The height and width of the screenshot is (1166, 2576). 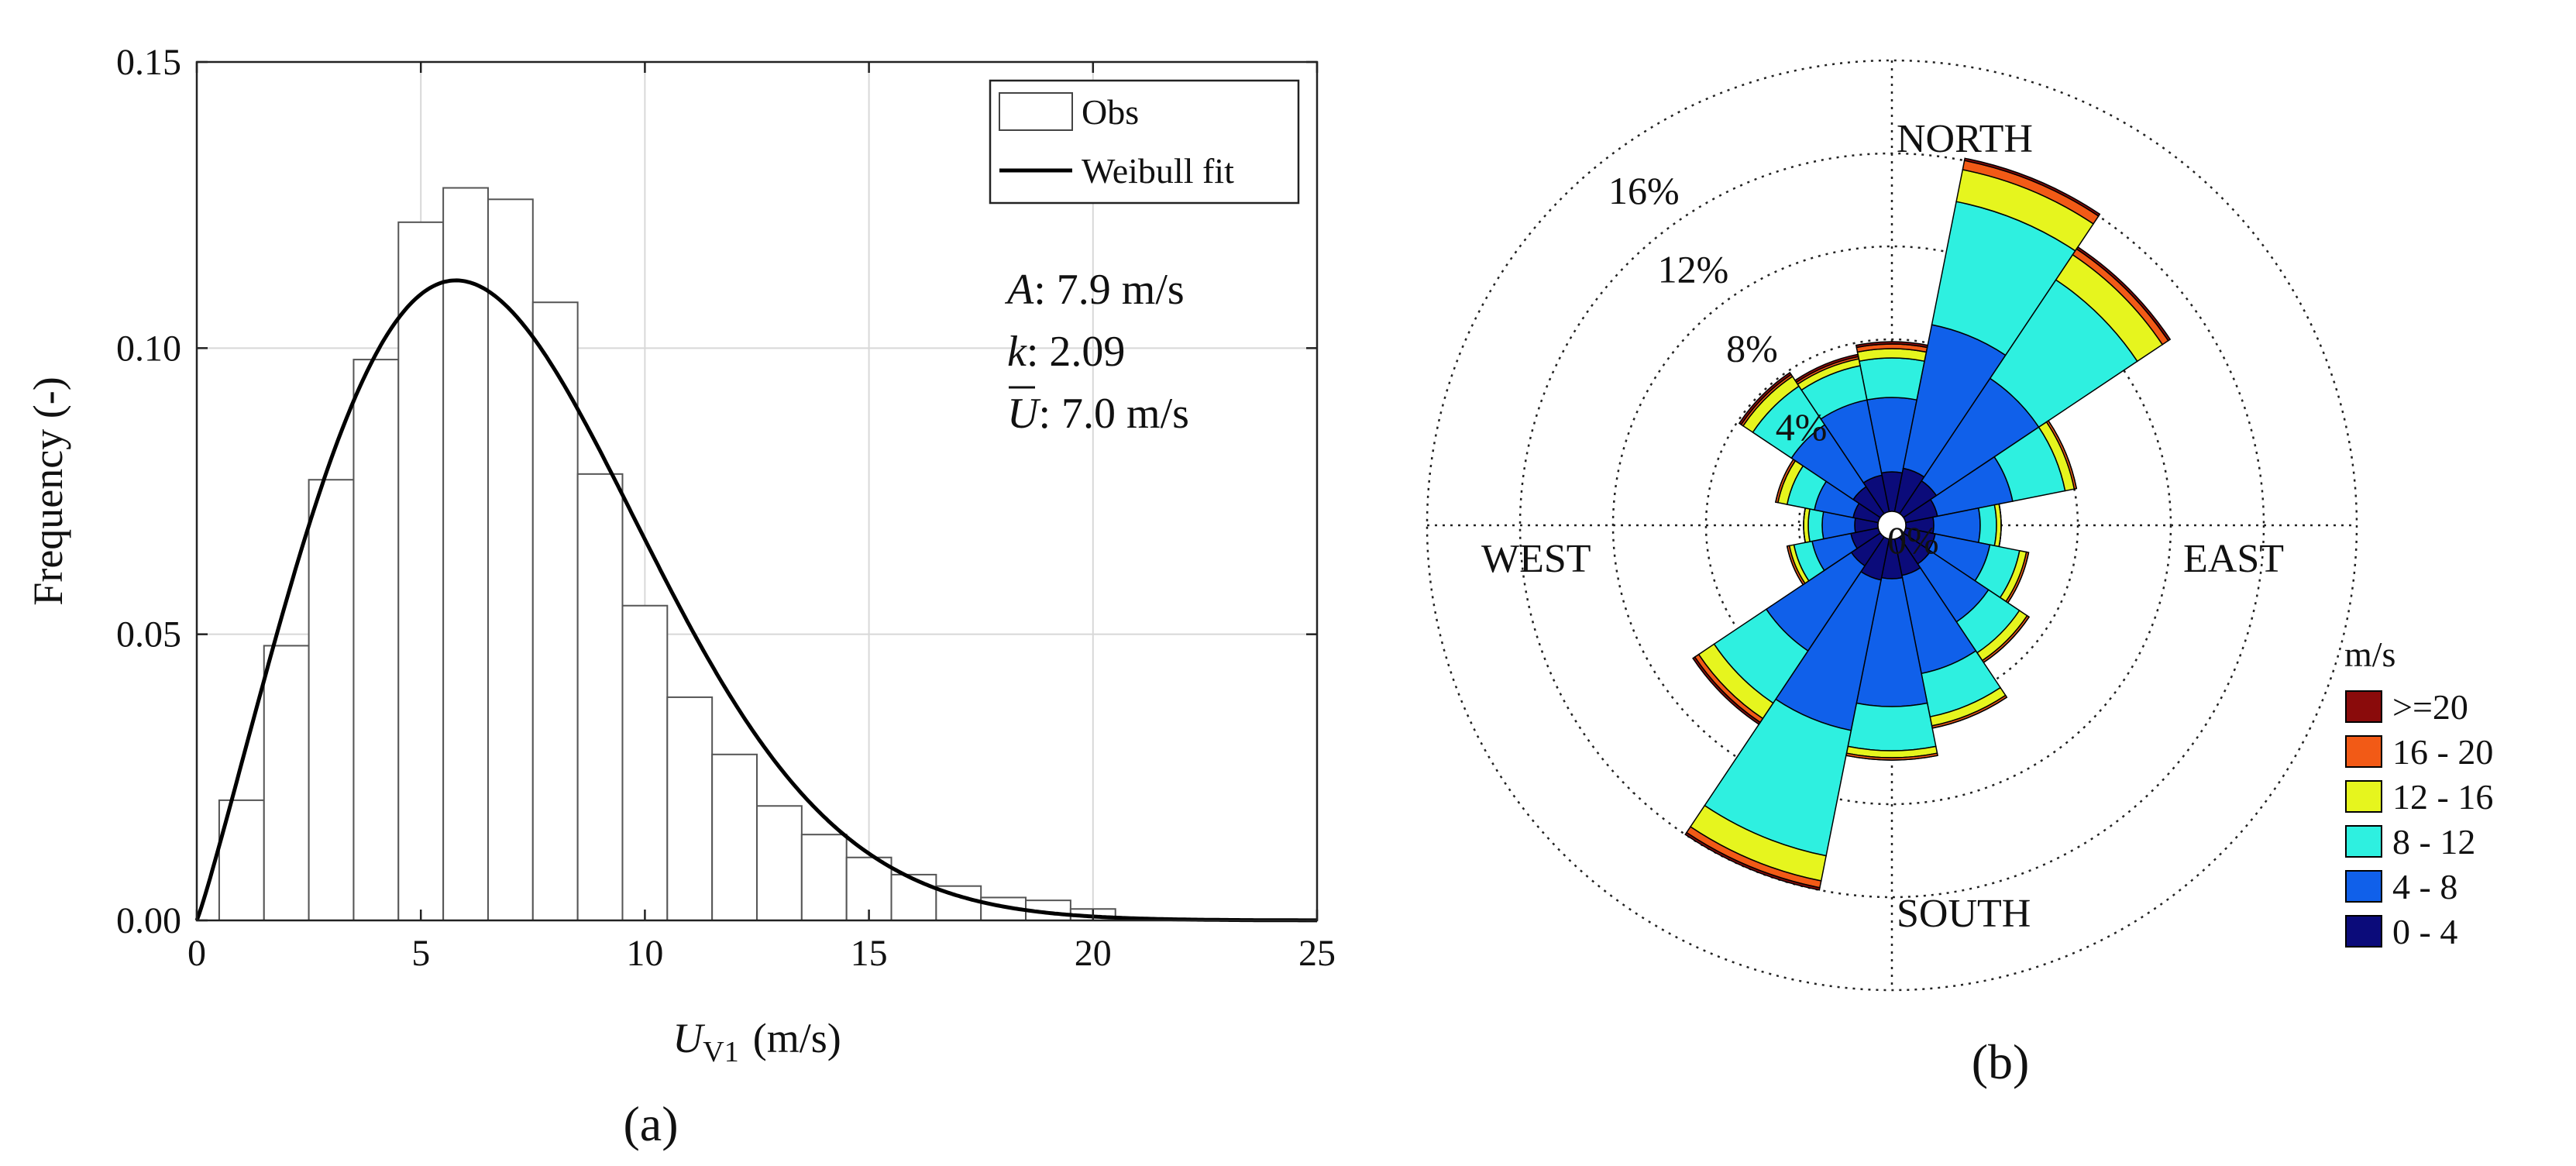 I want to click on x-axis-title: UV1 (m/s), so click(x=756, y=1041).